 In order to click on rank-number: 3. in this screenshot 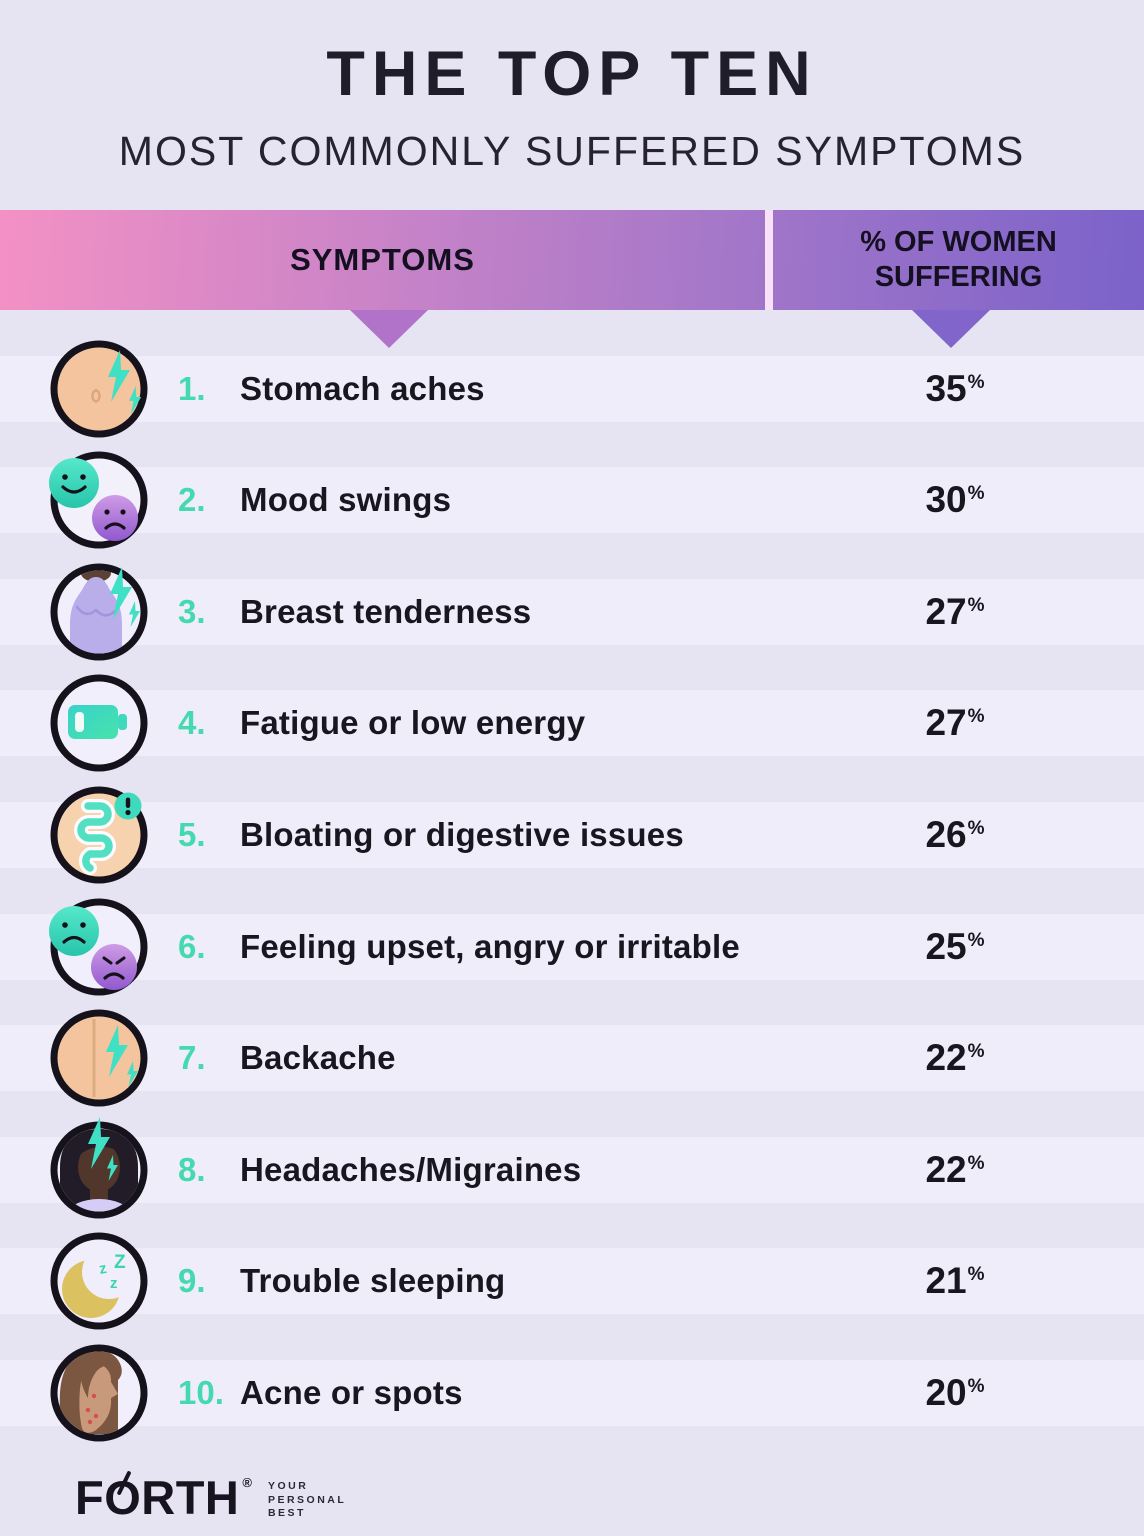, I will do `click(192, 611)`.